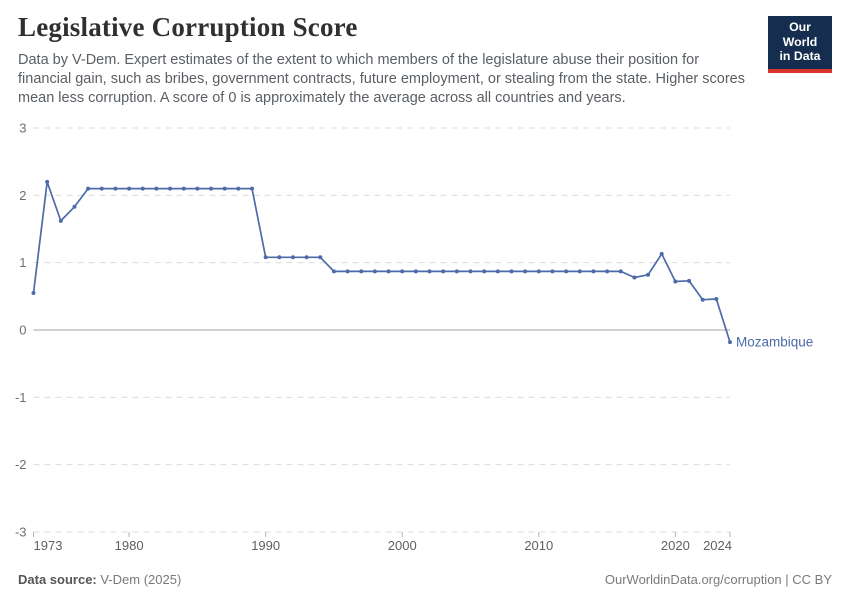 This screenshot has height=600, width=850. Describe the element at coordinates (525, 271) in the screenshot. I see `data-point-2009` at that location.